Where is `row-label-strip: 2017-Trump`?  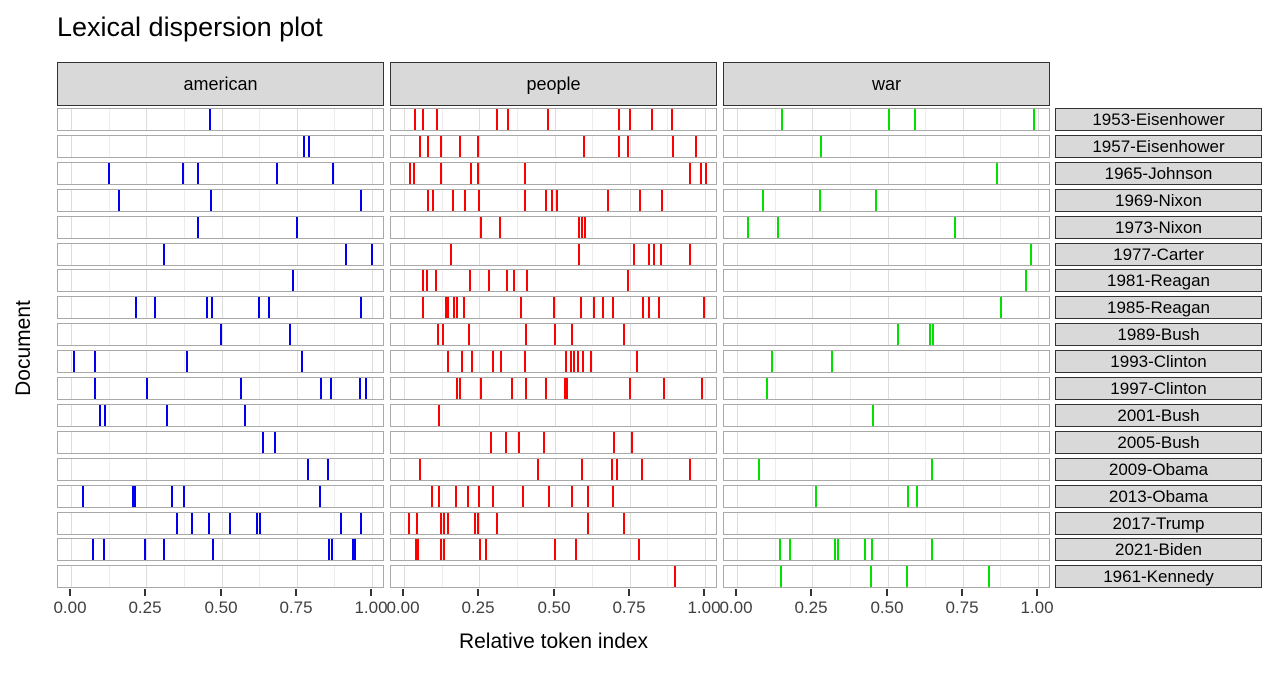
row-label-strip: 2017-Trump is located at coordinates (1158, 523).